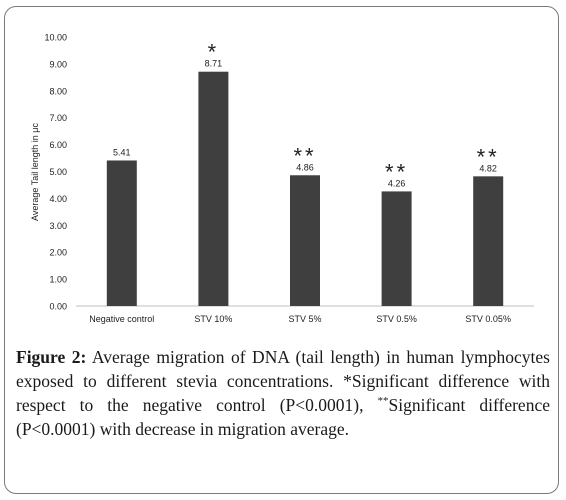  I want to click on data-label: 4.82, so click(488, 168).